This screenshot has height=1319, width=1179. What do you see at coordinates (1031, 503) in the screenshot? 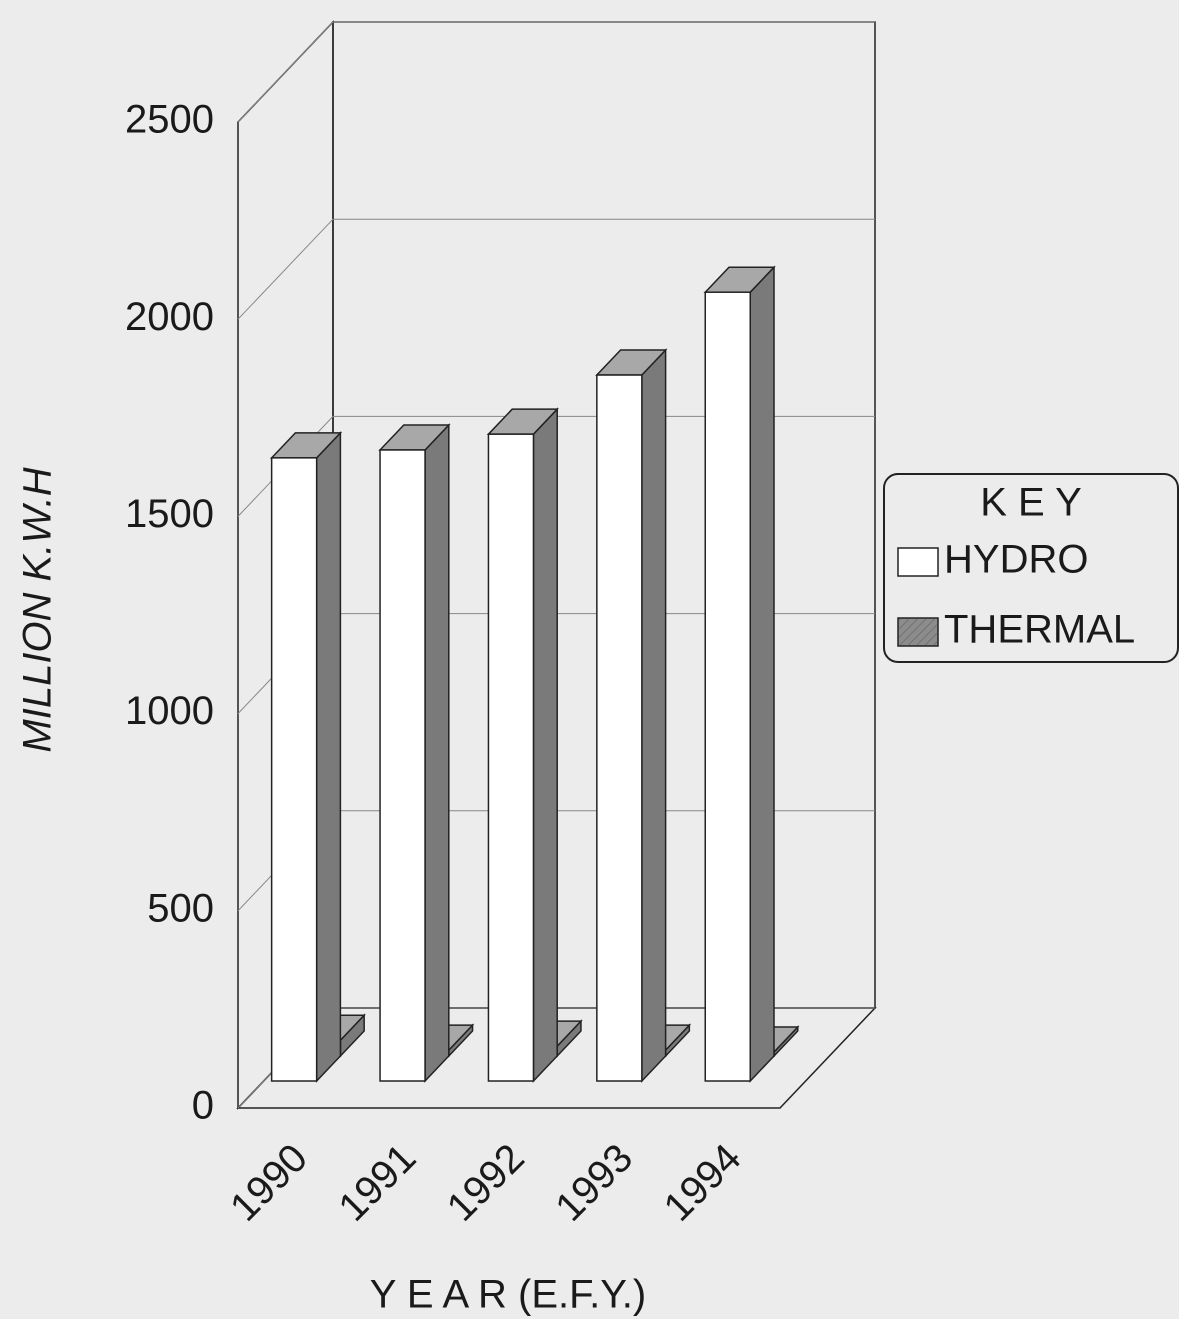
I see `legend-title: K E Y` at bounding box center [1031, 503].